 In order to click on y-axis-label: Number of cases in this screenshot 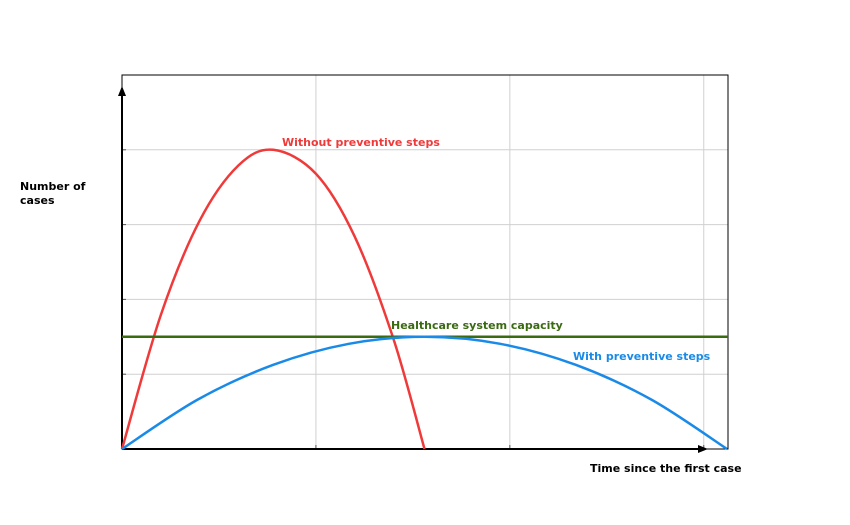, I will do `click(53, 193)`.